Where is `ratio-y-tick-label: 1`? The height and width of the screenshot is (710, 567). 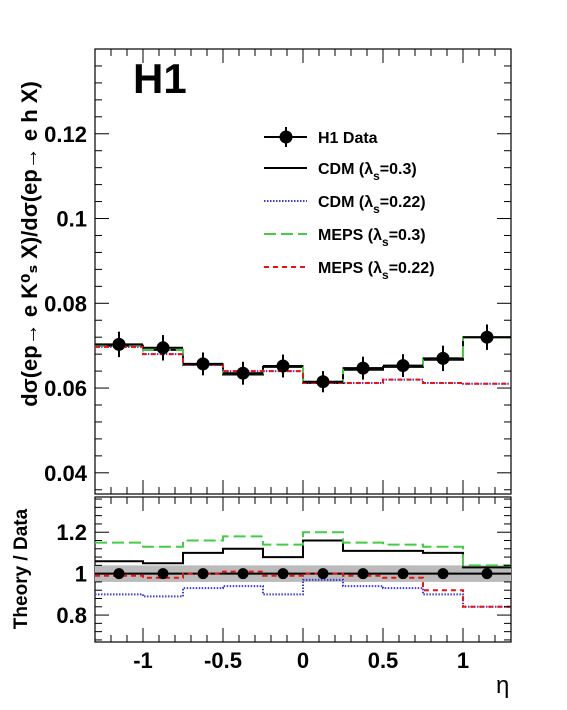 ratio-y-tick-label: 1 is located at coordinates (81, 574).